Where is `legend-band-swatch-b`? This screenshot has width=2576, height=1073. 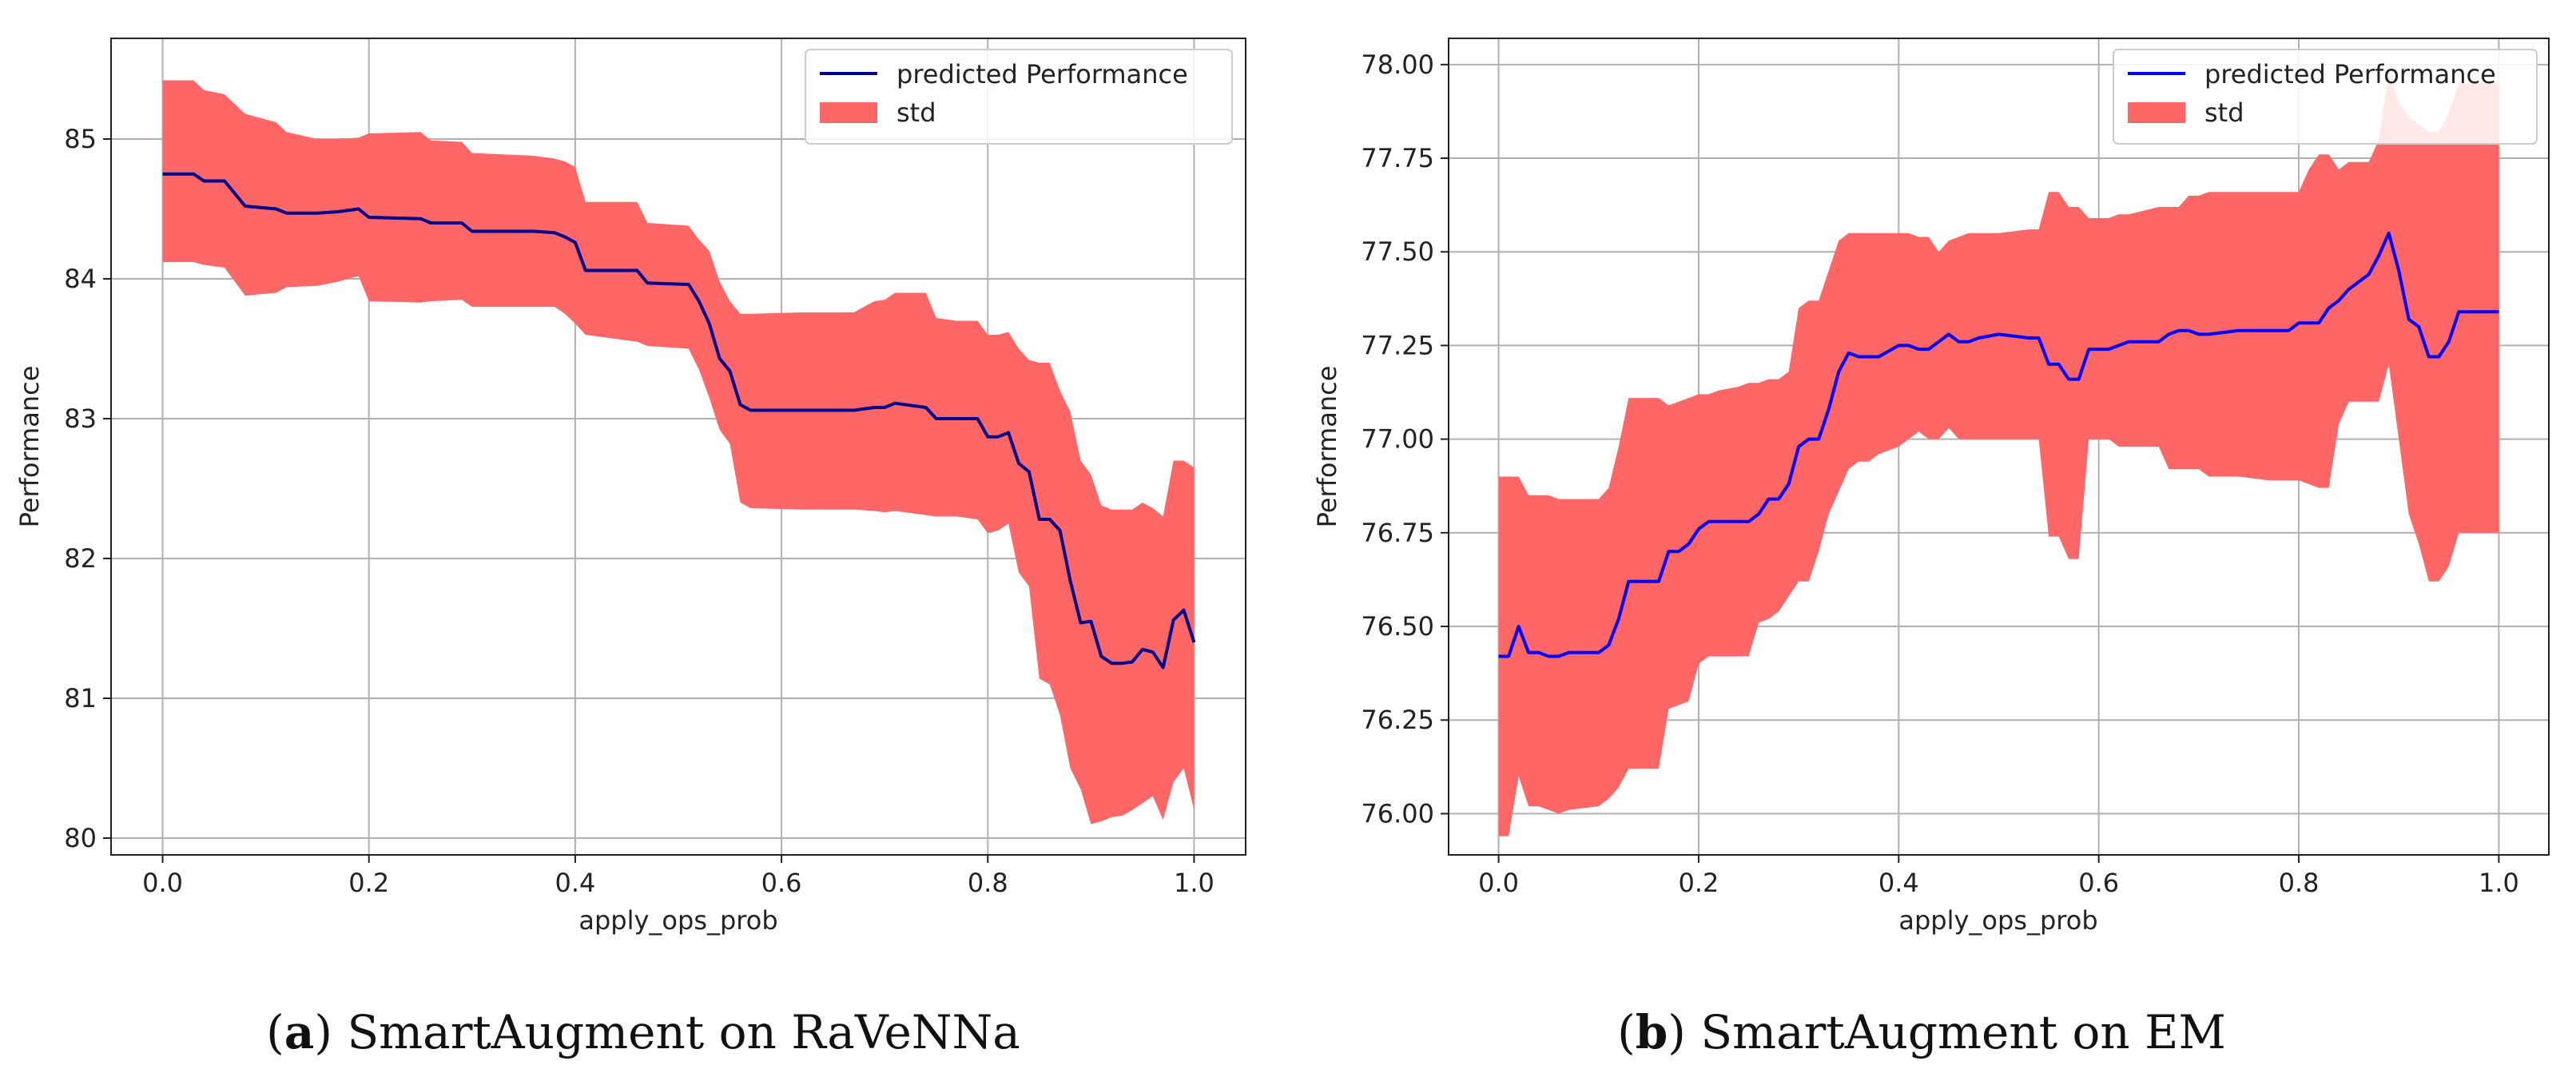
legend-band-swatch-b is located at coordinates (2156, 112).